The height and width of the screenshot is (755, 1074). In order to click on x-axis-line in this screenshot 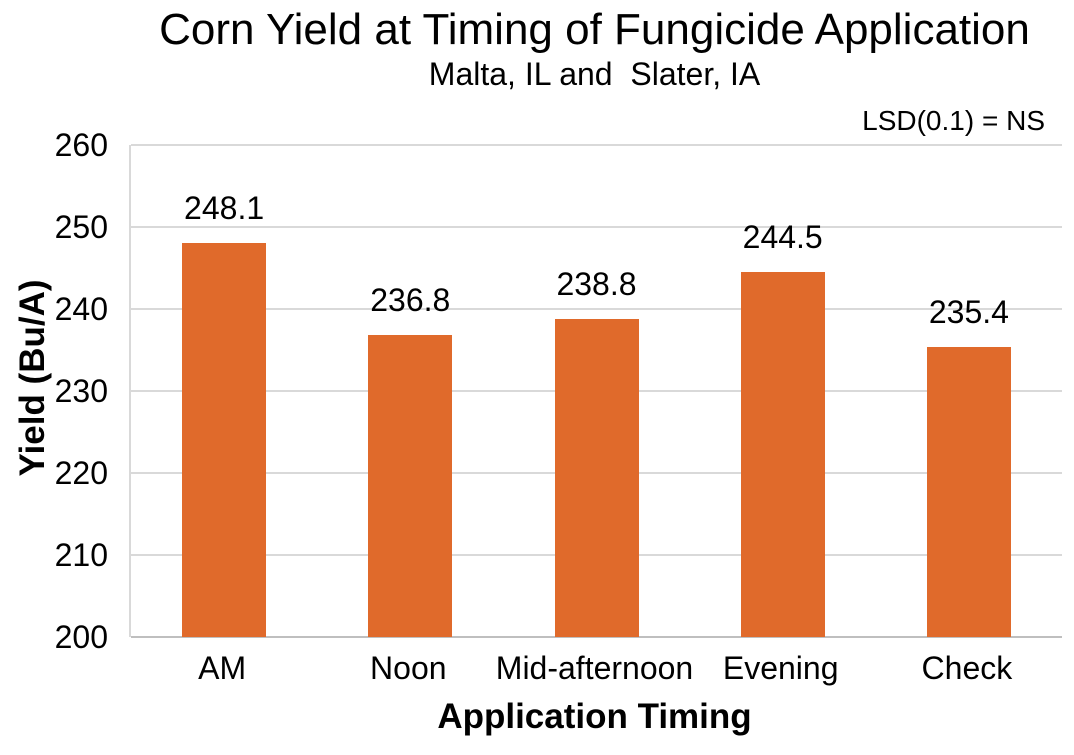, I will do `click(596, 637)`.